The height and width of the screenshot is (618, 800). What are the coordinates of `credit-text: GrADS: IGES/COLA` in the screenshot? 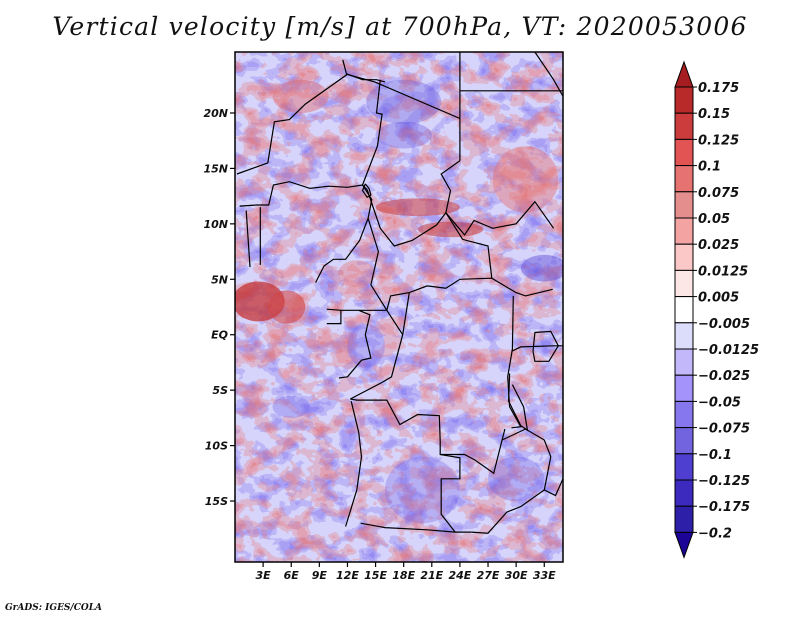 It's located at (54, 608).